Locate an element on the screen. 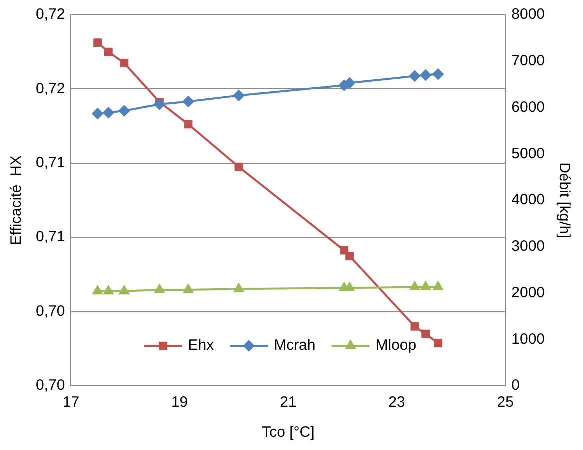 The image size is (583, 450). y2-tick-label: 4000 is located at coordinates (529, 200).